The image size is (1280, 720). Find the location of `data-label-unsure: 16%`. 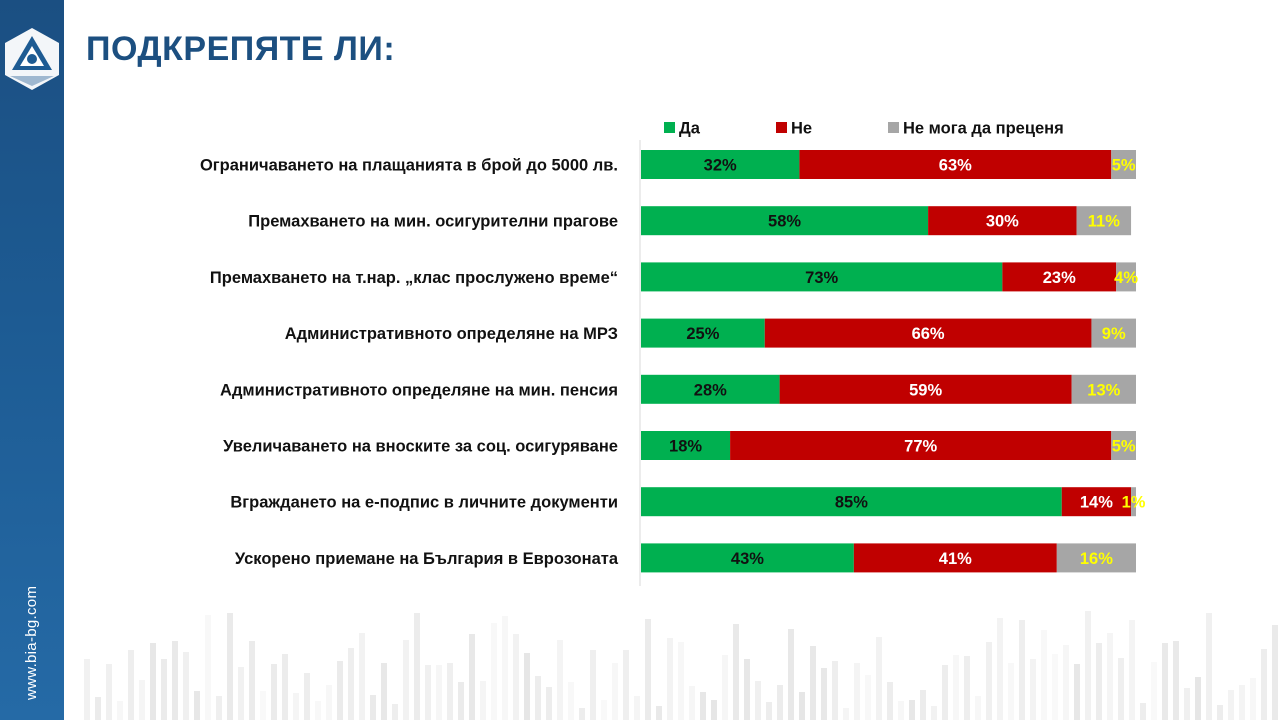

data-label-unsure: 16% is located at coordinates (1096, 559).